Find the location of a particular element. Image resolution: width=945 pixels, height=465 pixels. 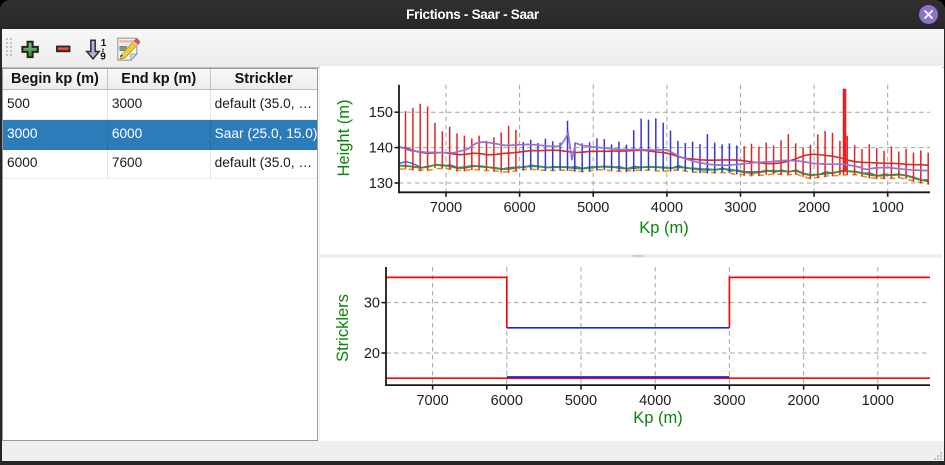

svg-text: 130 is located at coordinates (381, 184).